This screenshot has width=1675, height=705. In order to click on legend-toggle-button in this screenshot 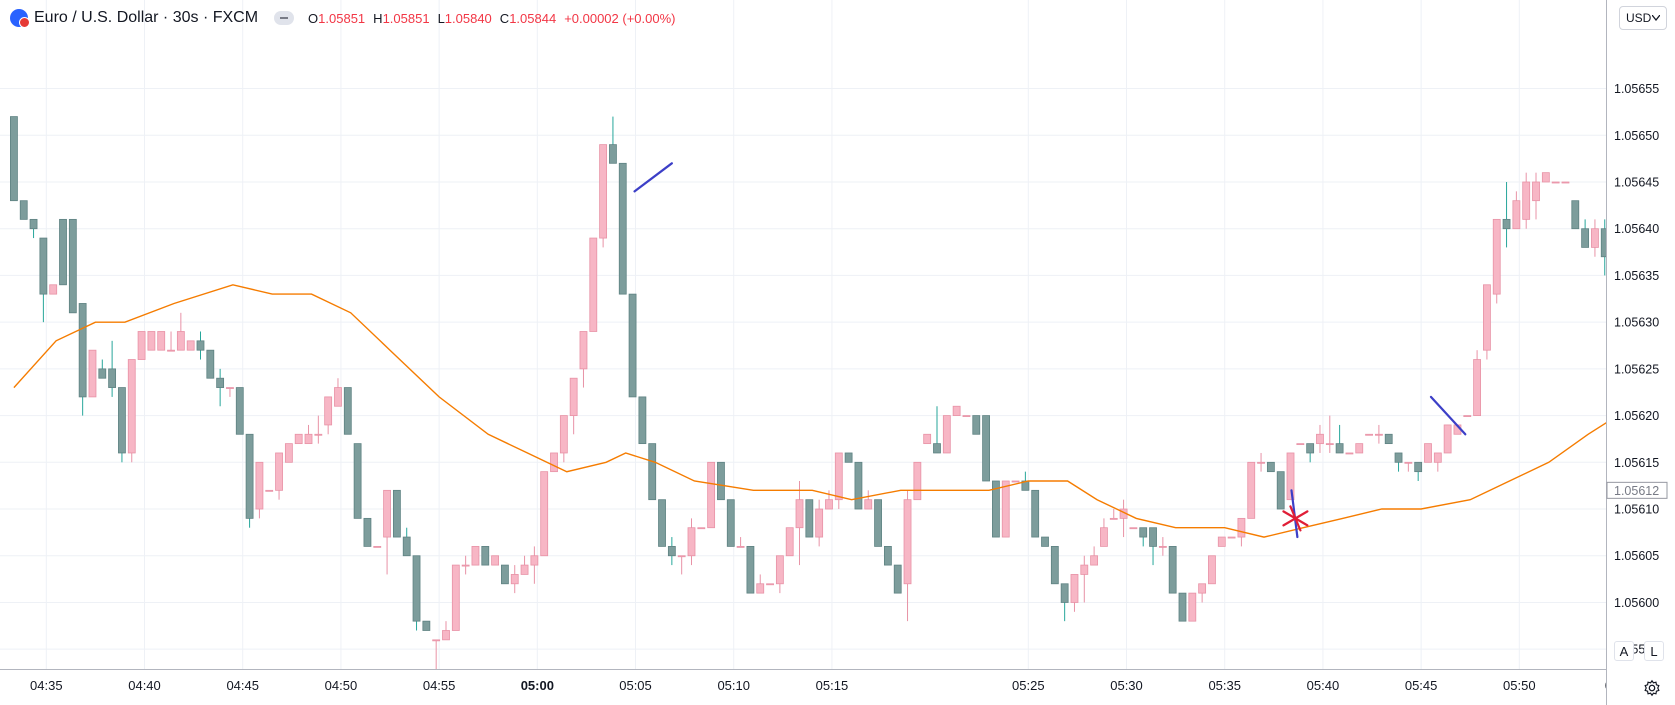, I will do `click(284, 18)`.